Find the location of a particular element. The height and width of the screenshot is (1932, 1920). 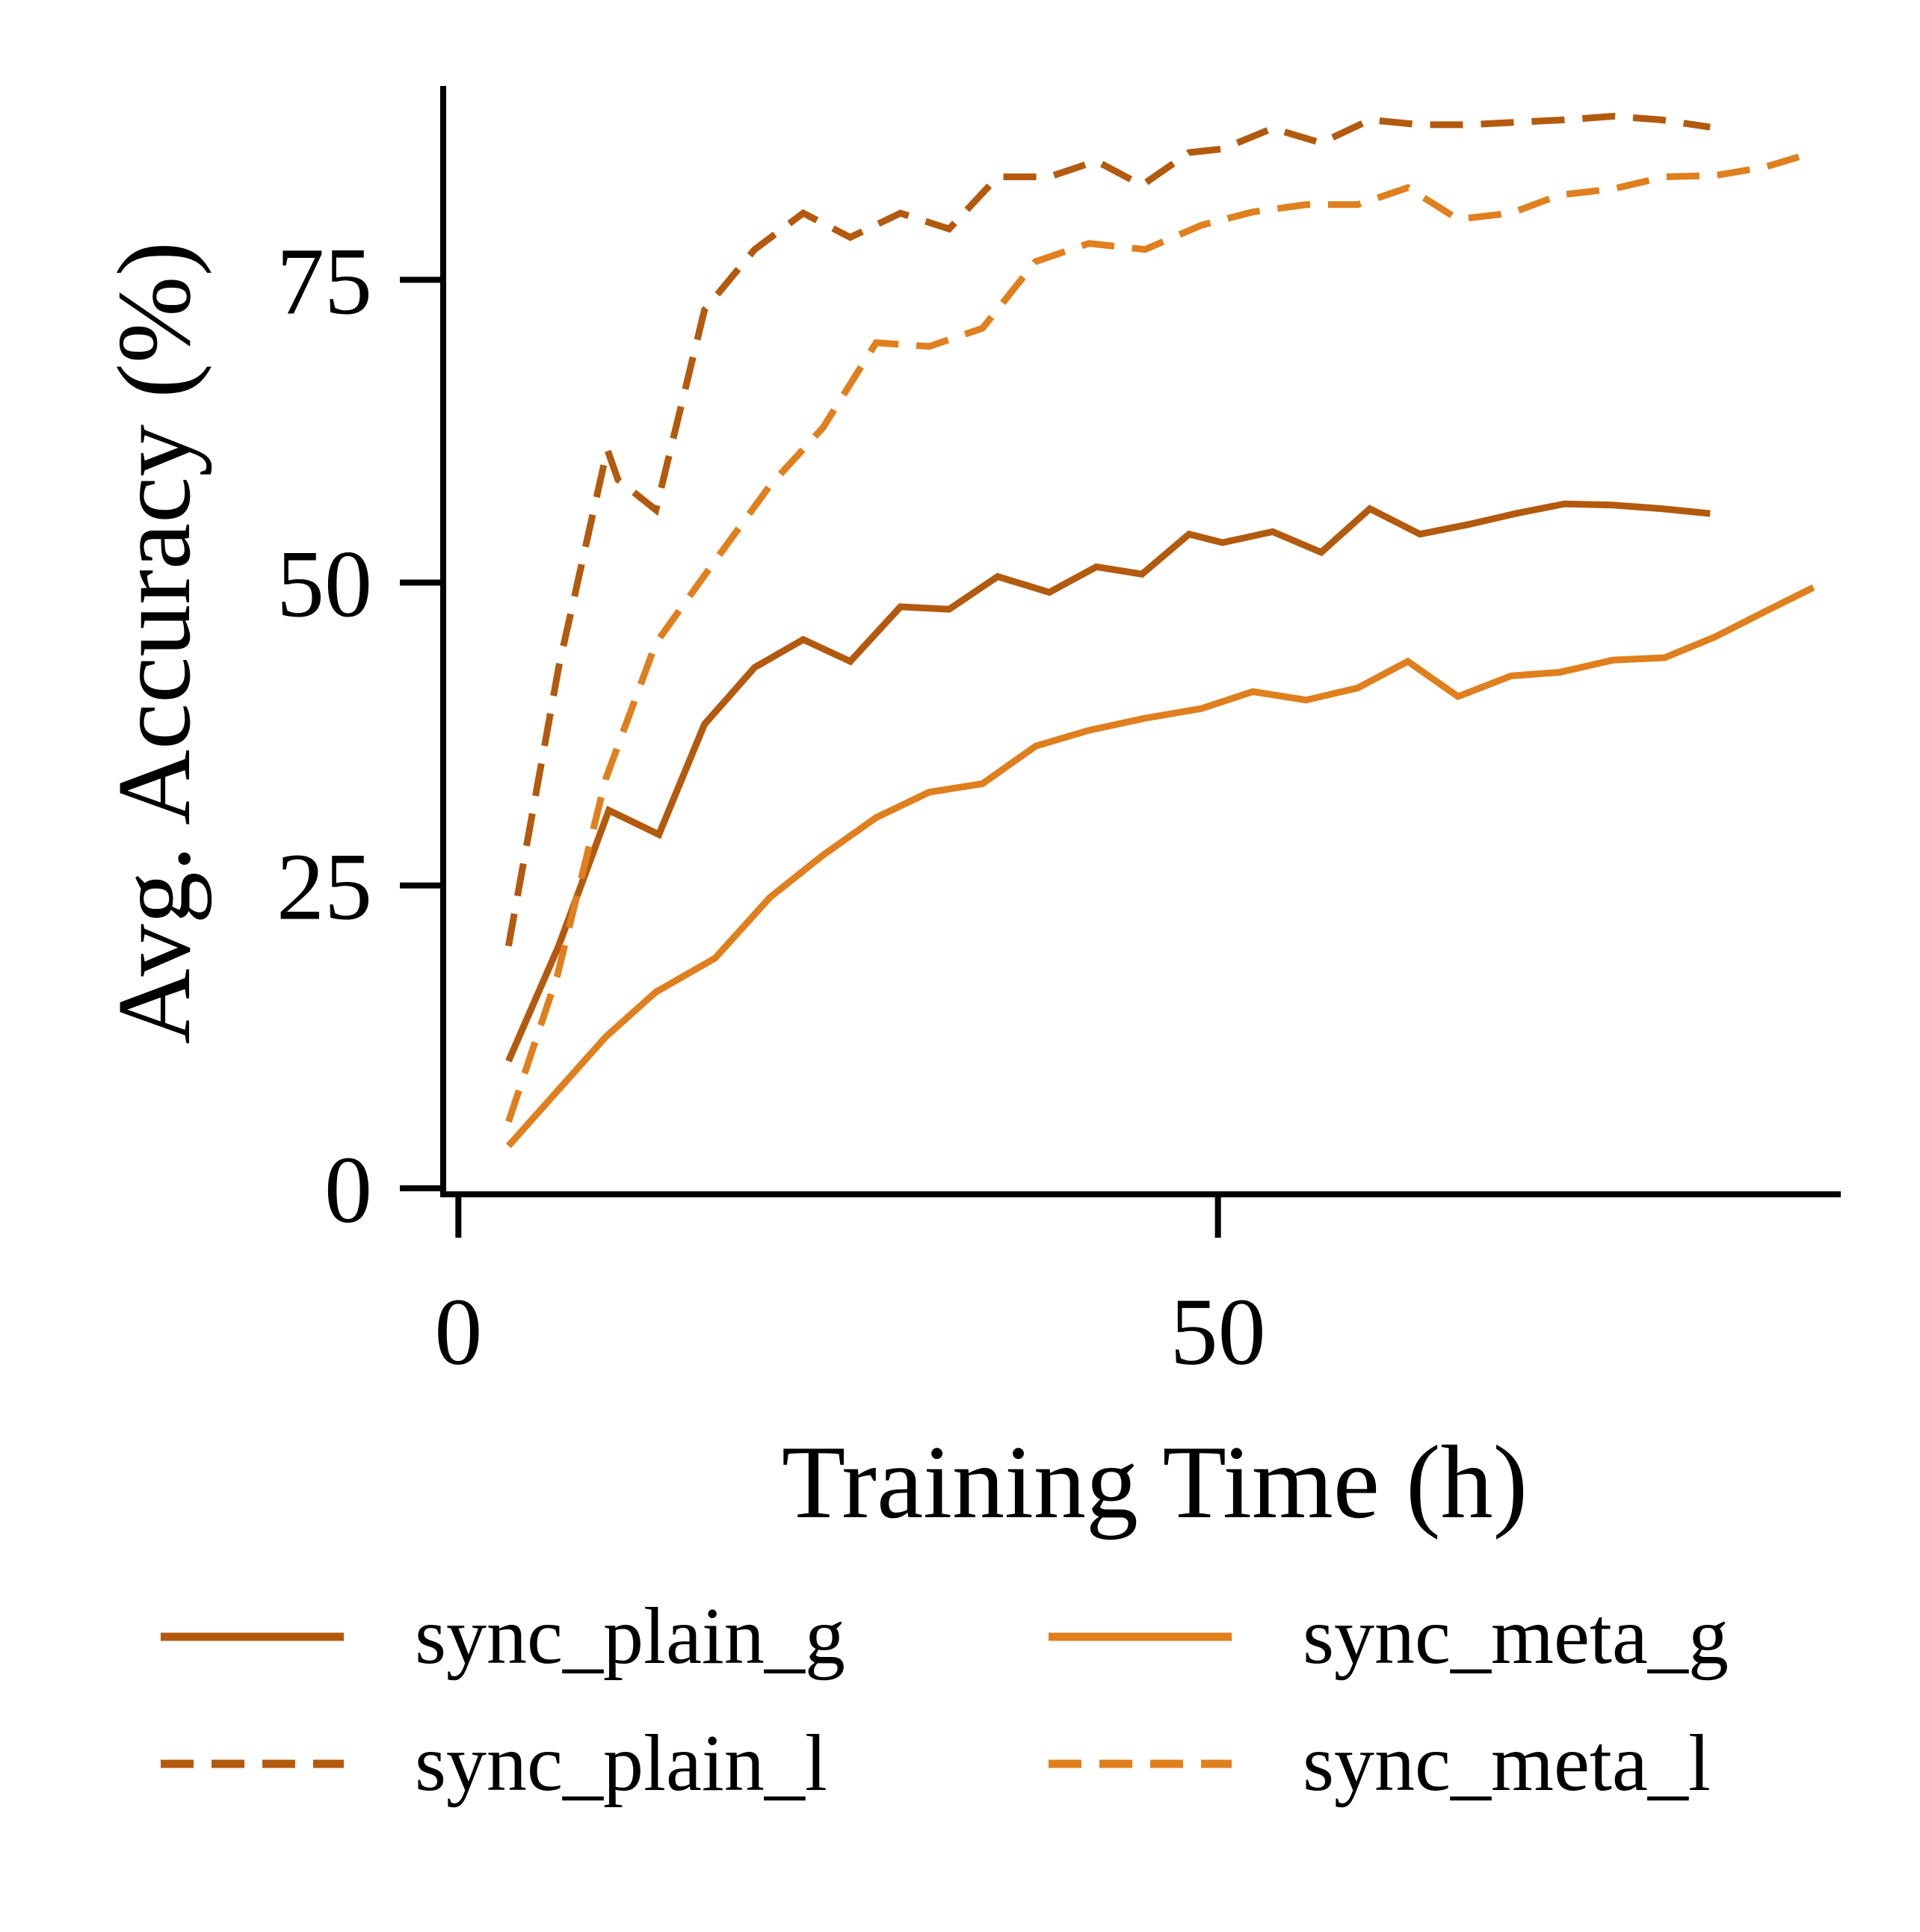

y-tick-label-75: 75 is located at coordinates (324, 281).